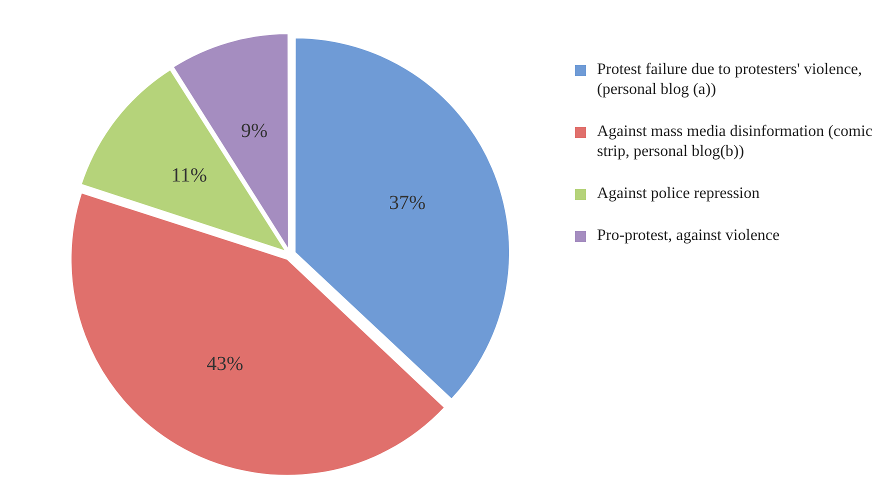 This screenshot has height=499, width=887. I want to click on data-label: 11%, so click(189, 175).